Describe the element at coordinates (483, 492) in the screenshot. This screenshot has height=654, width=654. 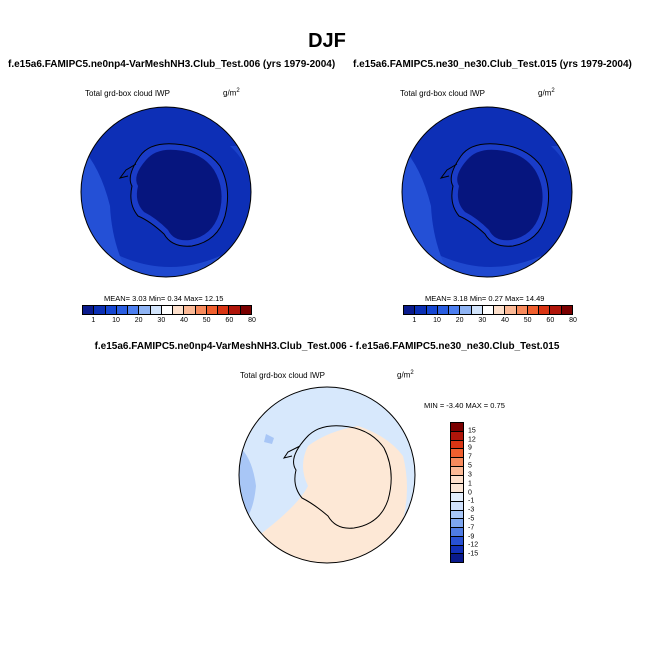
I see `diff-colorbar-labels: 15 12 9 7 5 3 1 0 -1 -3 -5 -7 -9 -12 -15` at that location.